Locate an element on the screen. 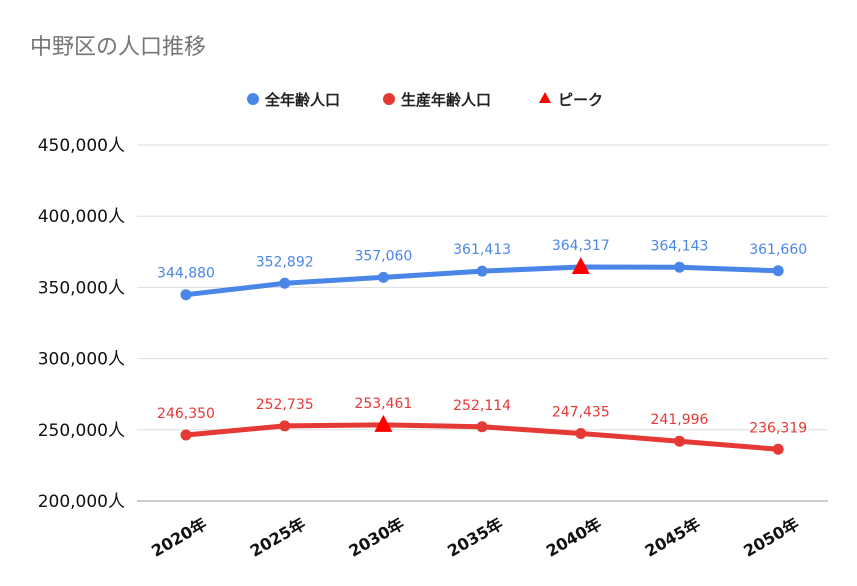 This screenshot has width=857, height=586. data-label: 252,735 is located at coordinates (285, 405).